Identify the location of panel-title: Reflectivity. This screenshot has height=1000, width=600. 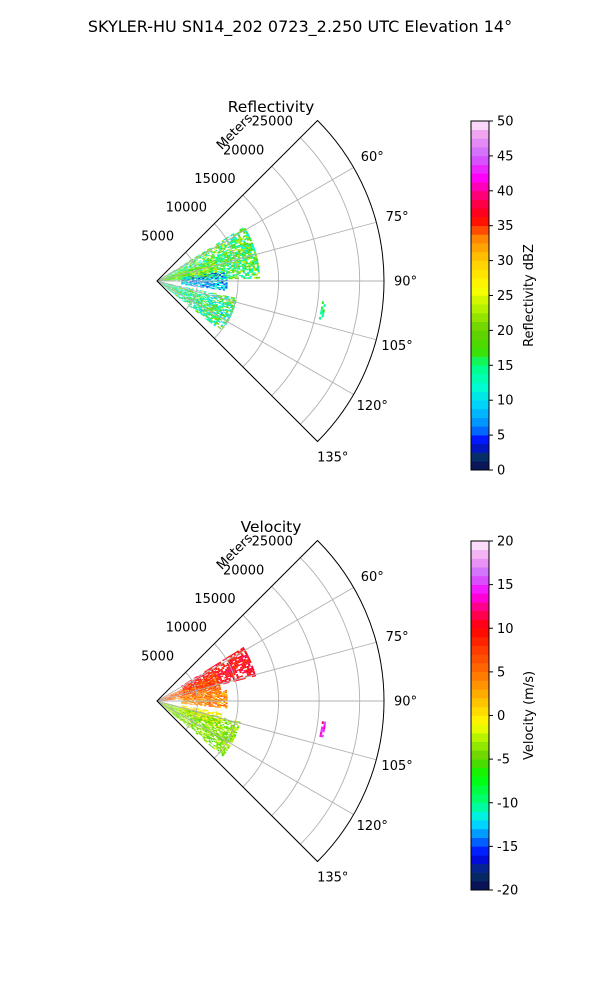
(271, 107).